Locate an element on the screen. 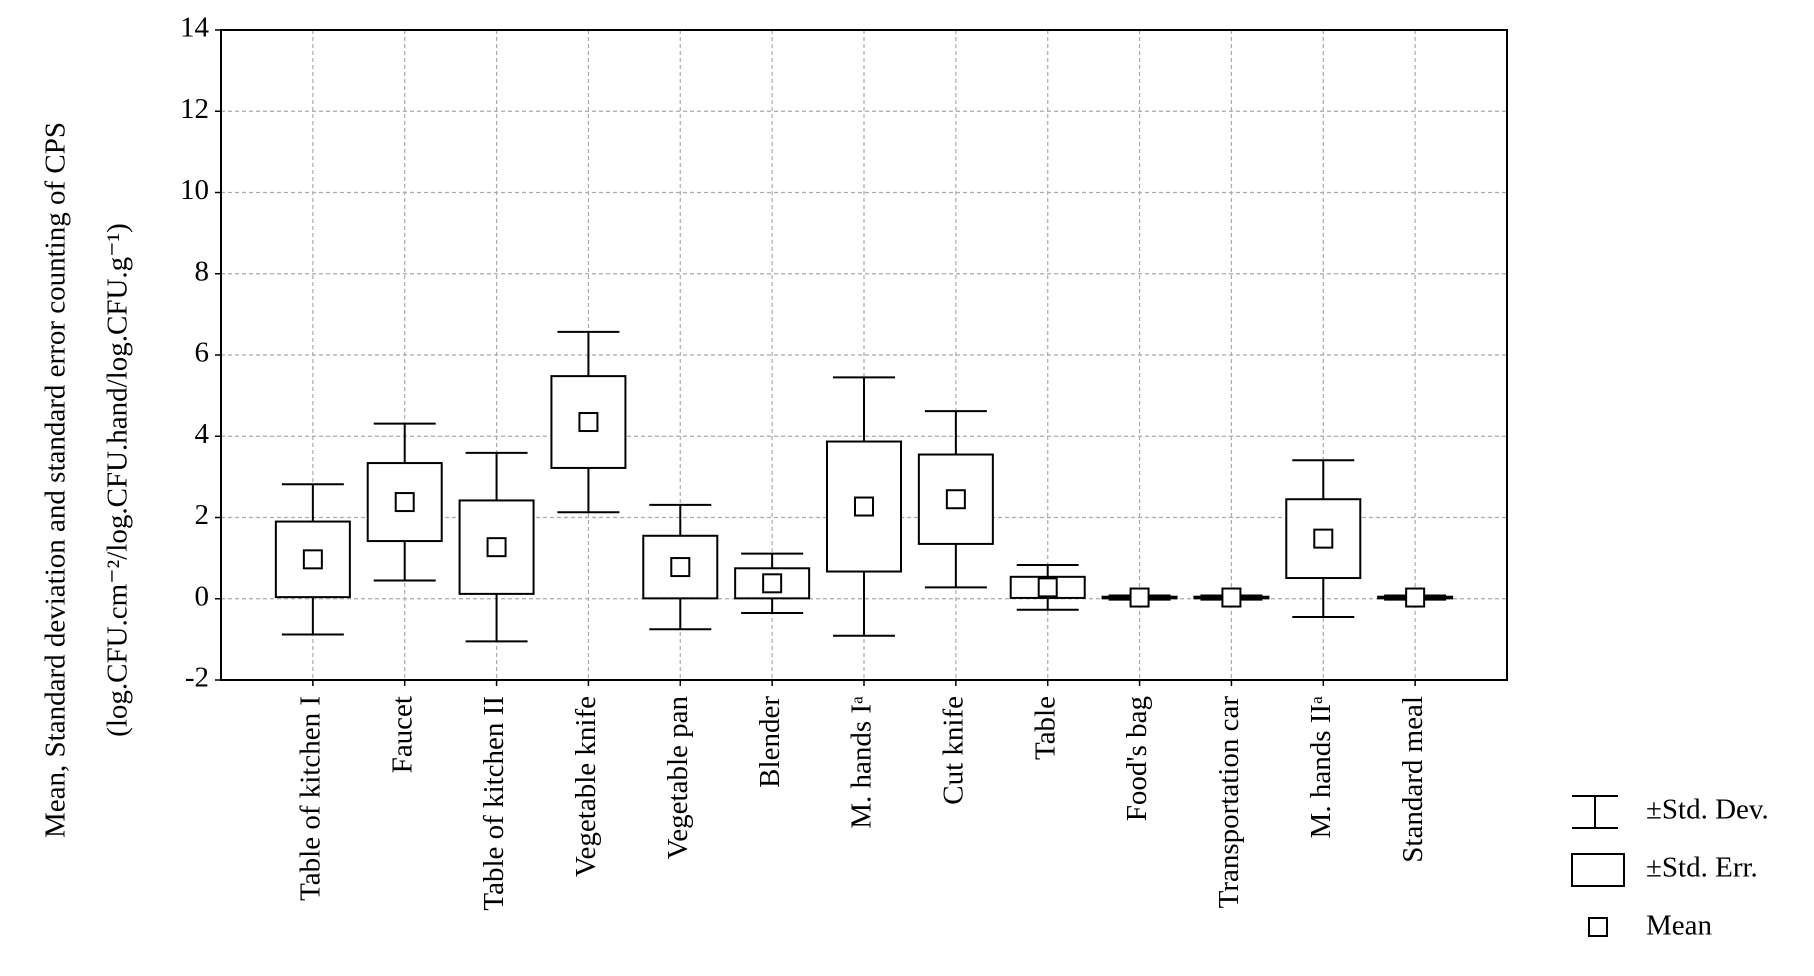 The image size is (1814, 976). x-tick-label: Vegetable pan is located at coordinates (678, 778).